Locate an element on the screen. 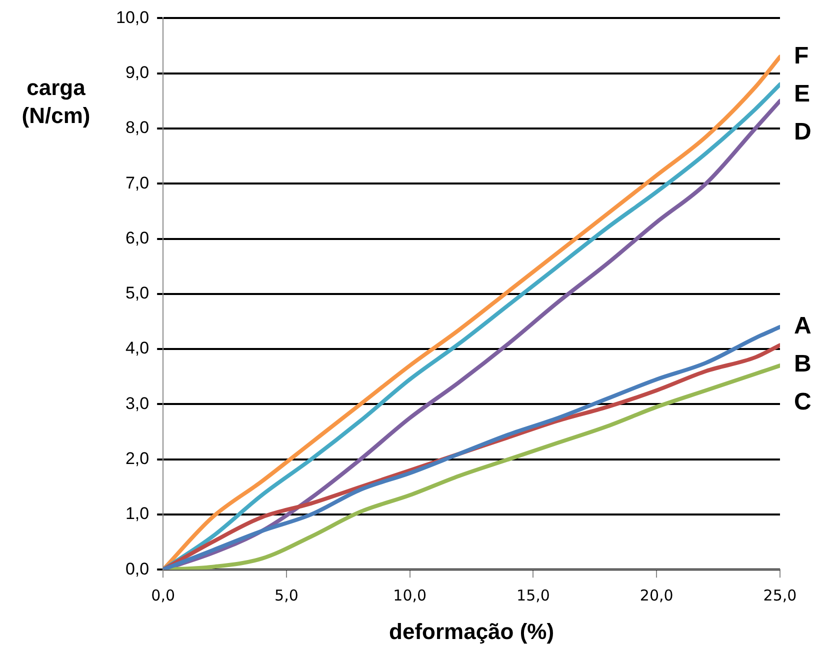 This screenshot has width=818, height=650. y-tick-label: 3,0 is located at coordinates (137, 403).